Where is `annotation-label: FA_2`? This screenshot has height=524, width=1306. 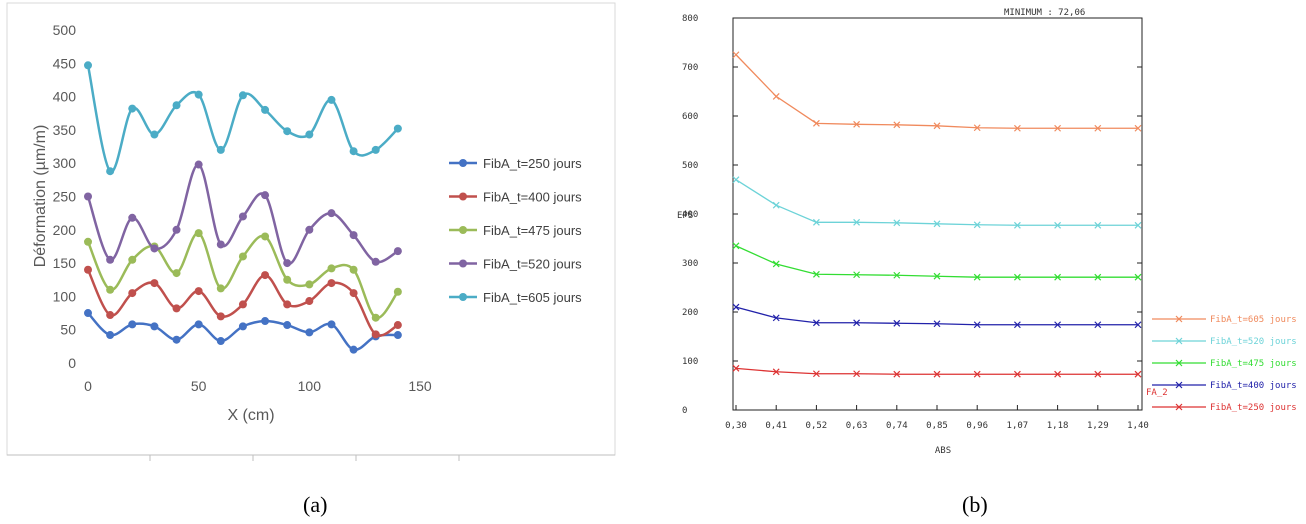
annotation-label: FA_2 is located at coordinates (1157, 393).